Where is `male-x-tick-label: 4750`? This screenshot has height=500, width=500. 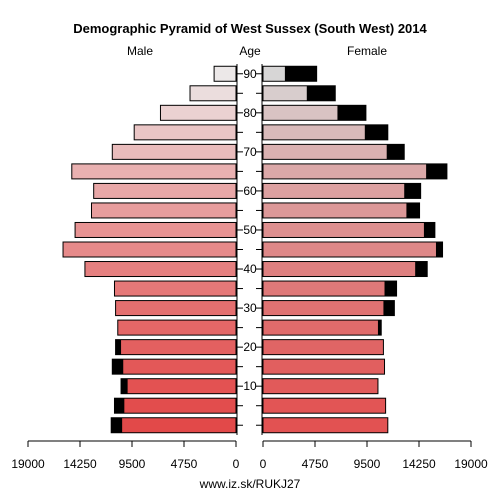 male-x-tick-label: 4750 is located at coordinates (184, 464).